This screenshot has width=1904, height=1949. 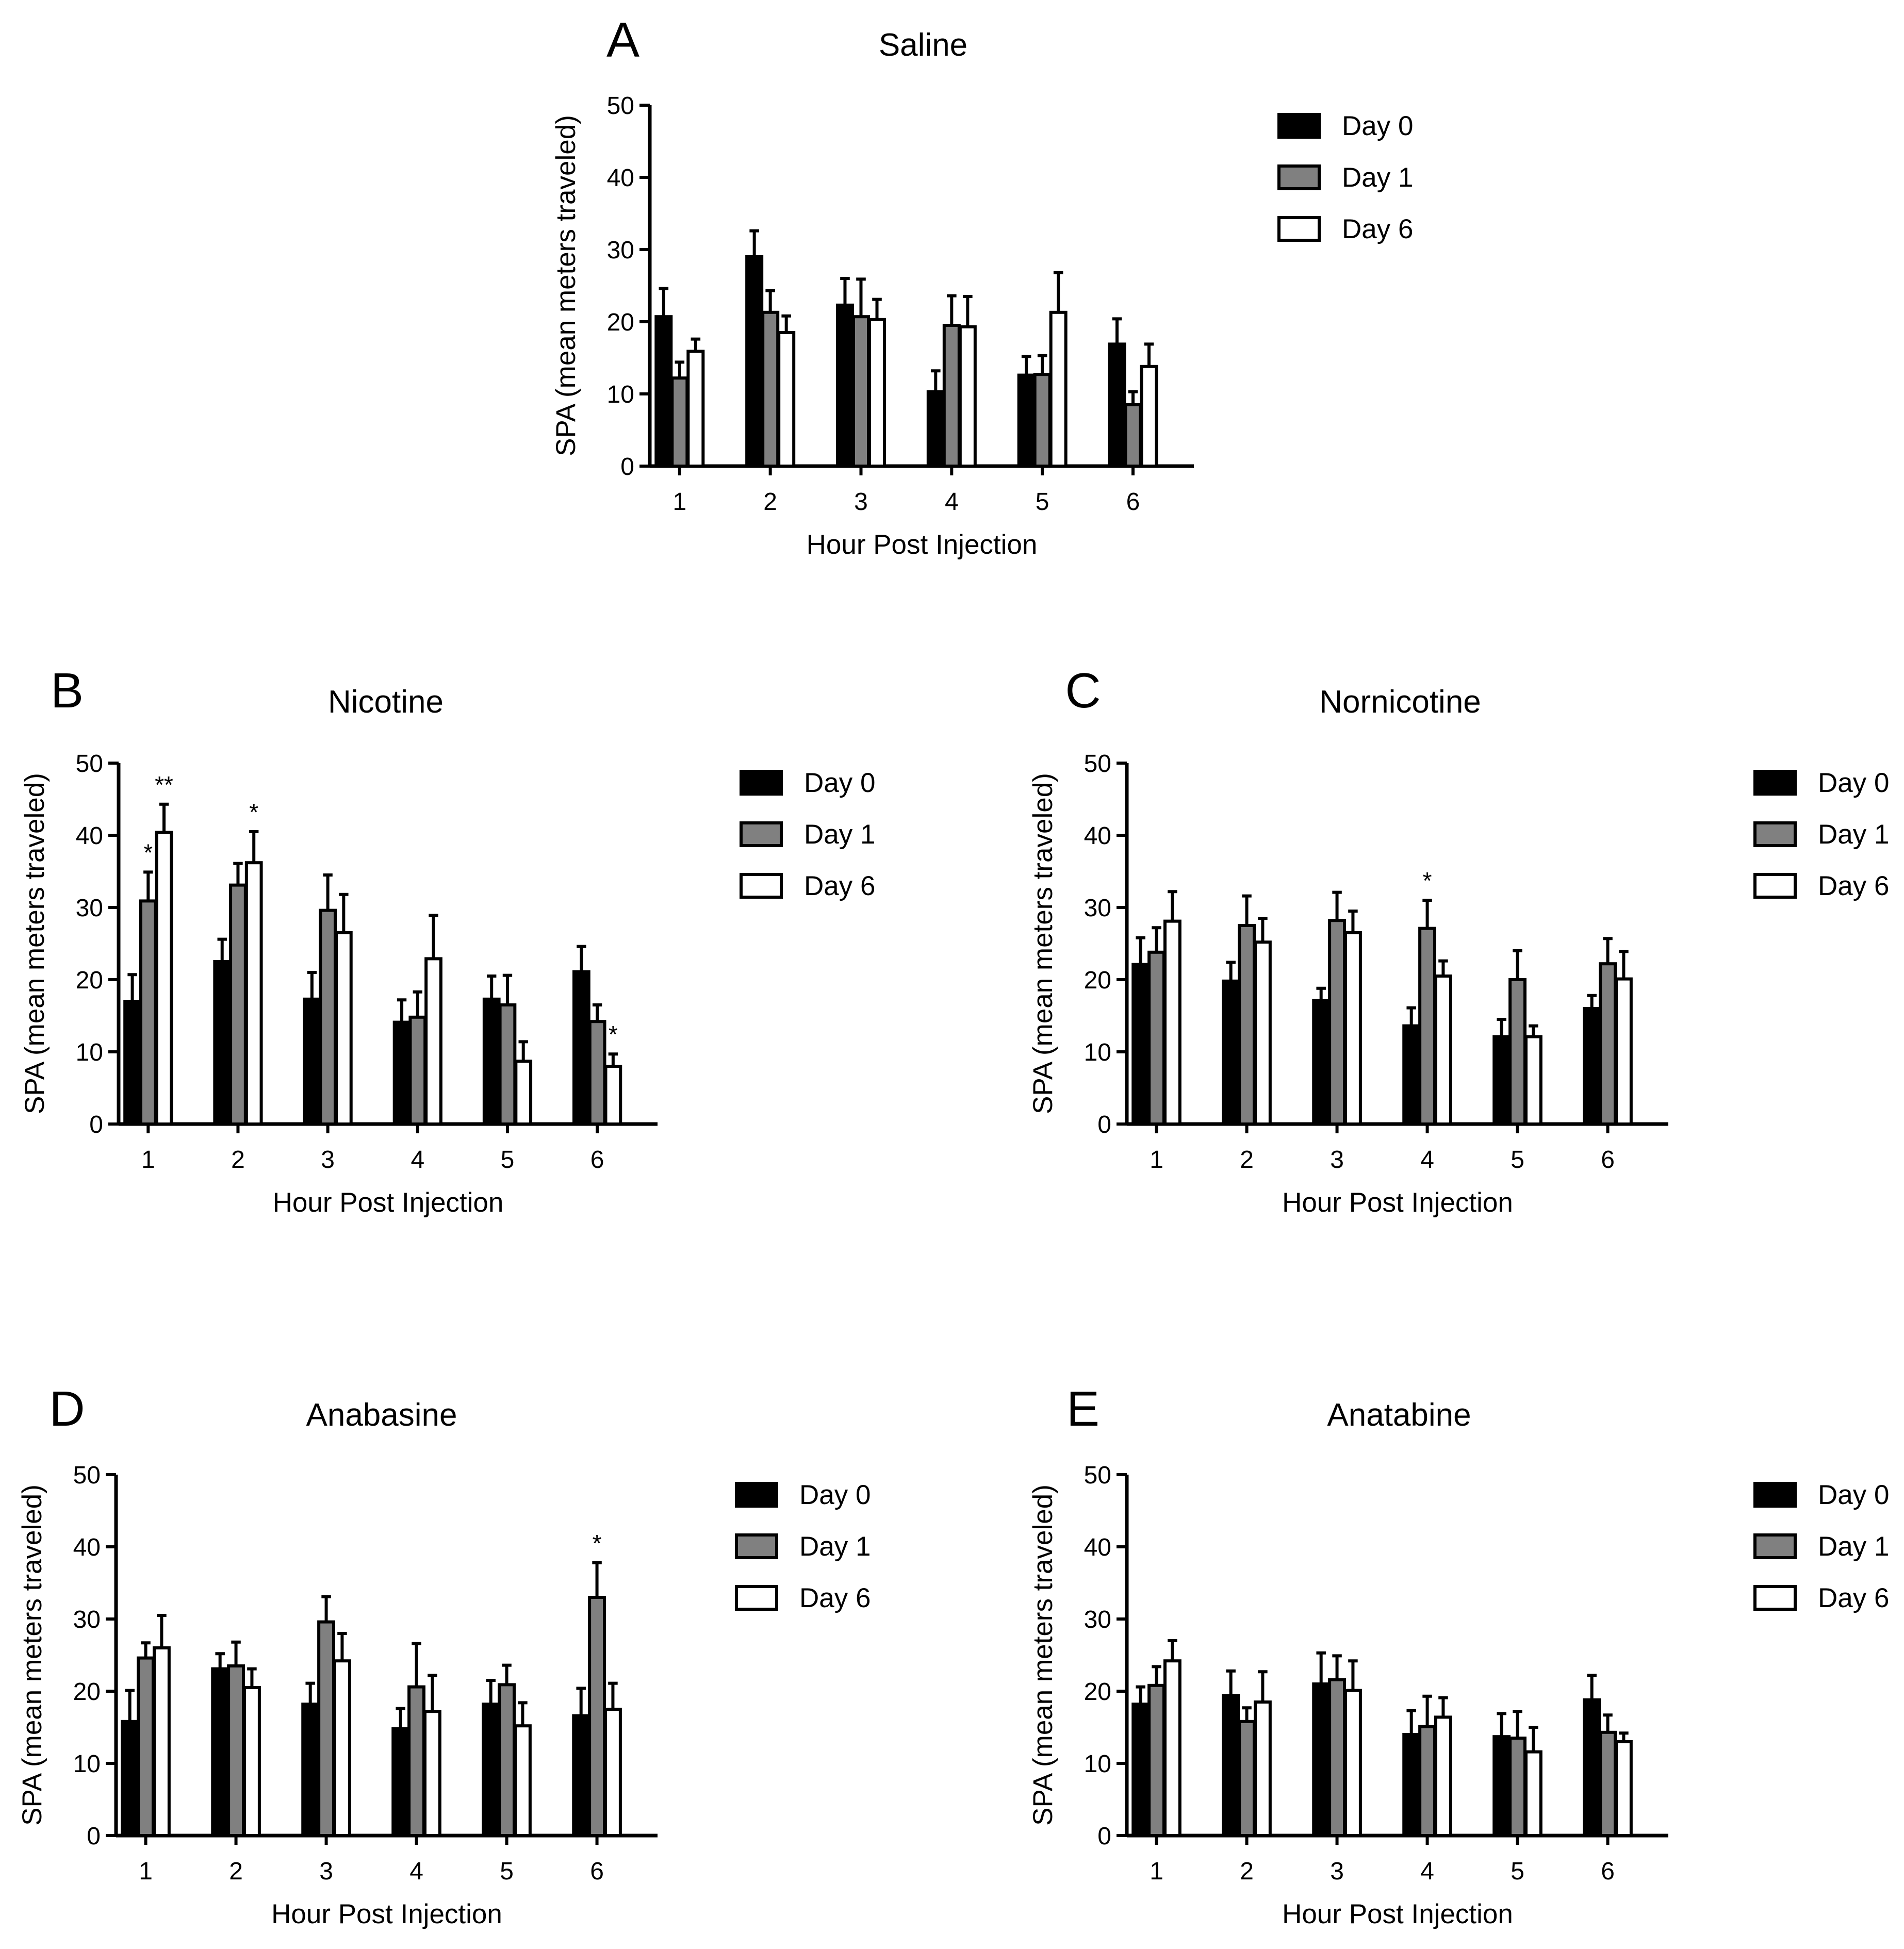 I want to click on significance-star: **, so click(x=164, y=784).